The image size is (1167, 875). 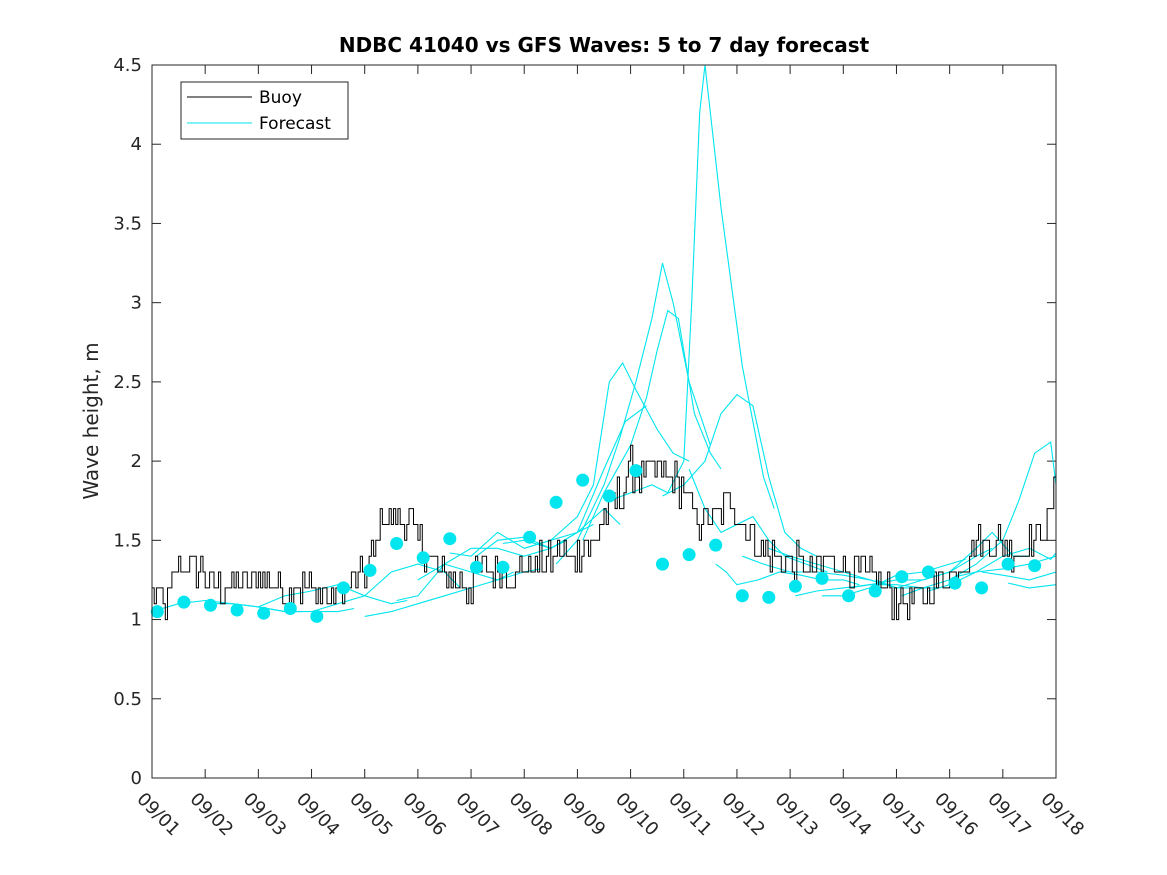 What do you see at coordinates (136, 461) in the screenshot?
I see `y-tick-label: 2` at bounding box center [136, 461].